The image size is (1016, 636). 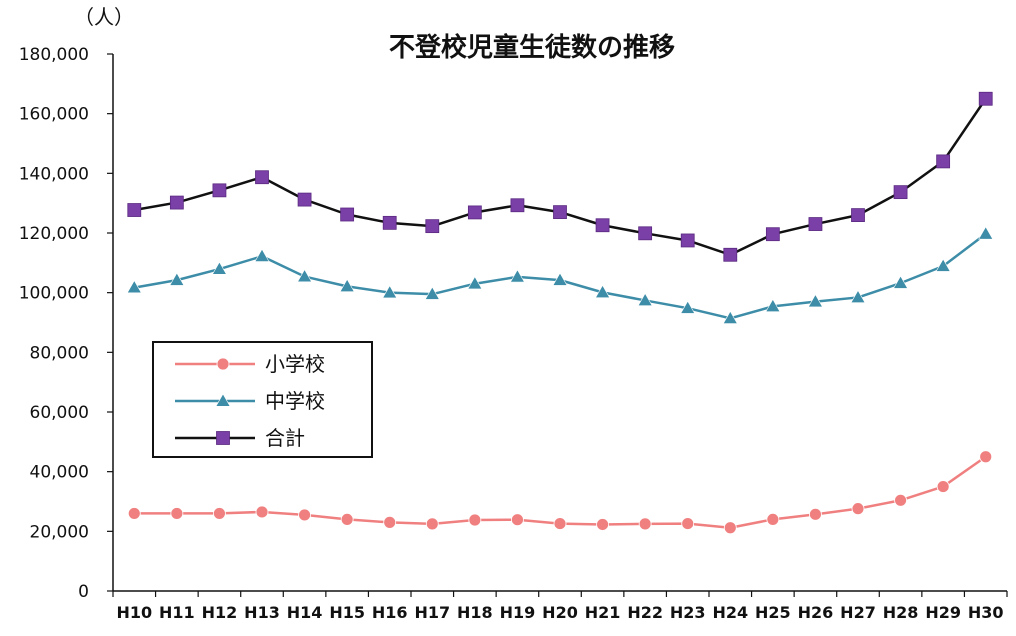 What do you see at coordinates (347, 612) in the screenshot?
I see `x-tick-label: H15` at bounding box center [347, 612].